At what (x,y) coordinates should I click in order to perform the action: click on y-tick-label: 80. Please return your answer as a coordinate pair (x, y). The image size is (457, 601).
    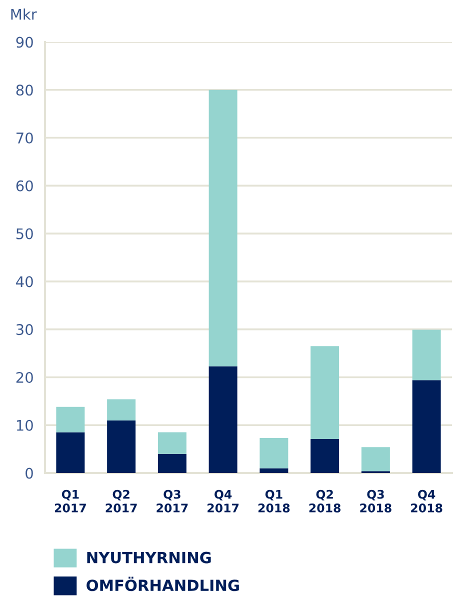
    Looking at the image, I should click on (24, 90).